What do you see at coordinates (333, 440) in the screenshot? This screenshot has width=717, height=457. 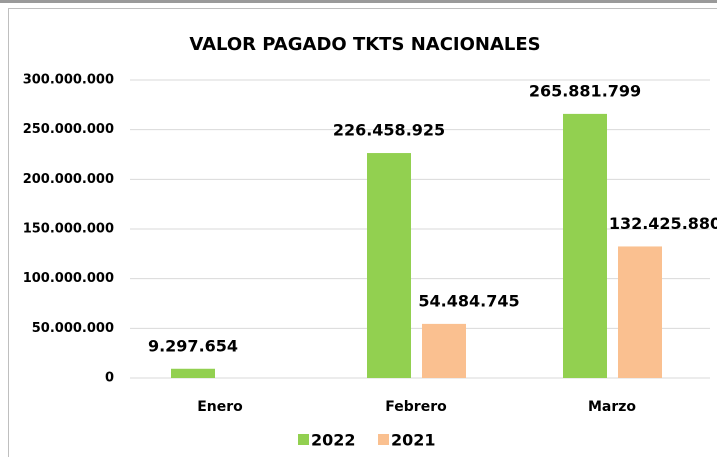 I see `legend-label: 2022` at bounding box center [333, 440].